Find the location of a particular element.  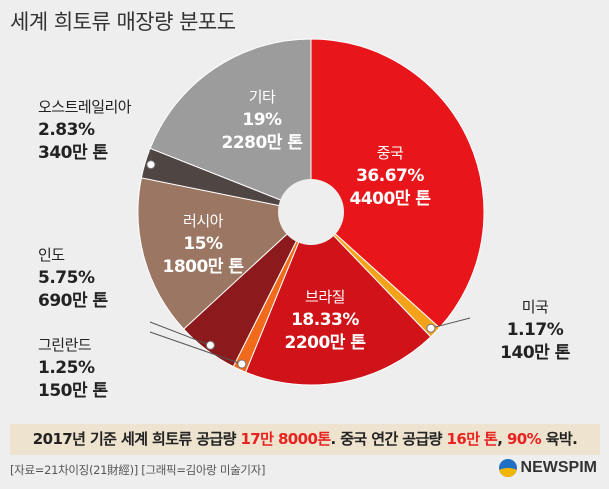

slice-name: 중국 is located at coordinates (390, 153).